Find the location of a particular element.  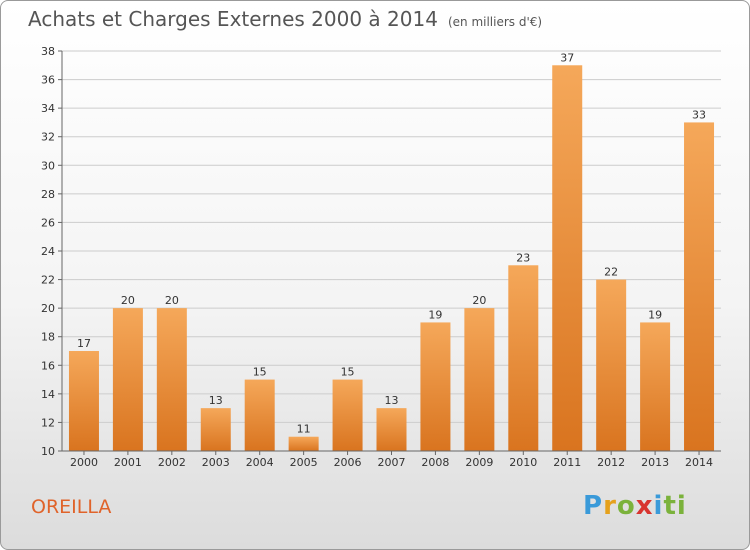

logo-letter: P is located at coordinates (593, 506).